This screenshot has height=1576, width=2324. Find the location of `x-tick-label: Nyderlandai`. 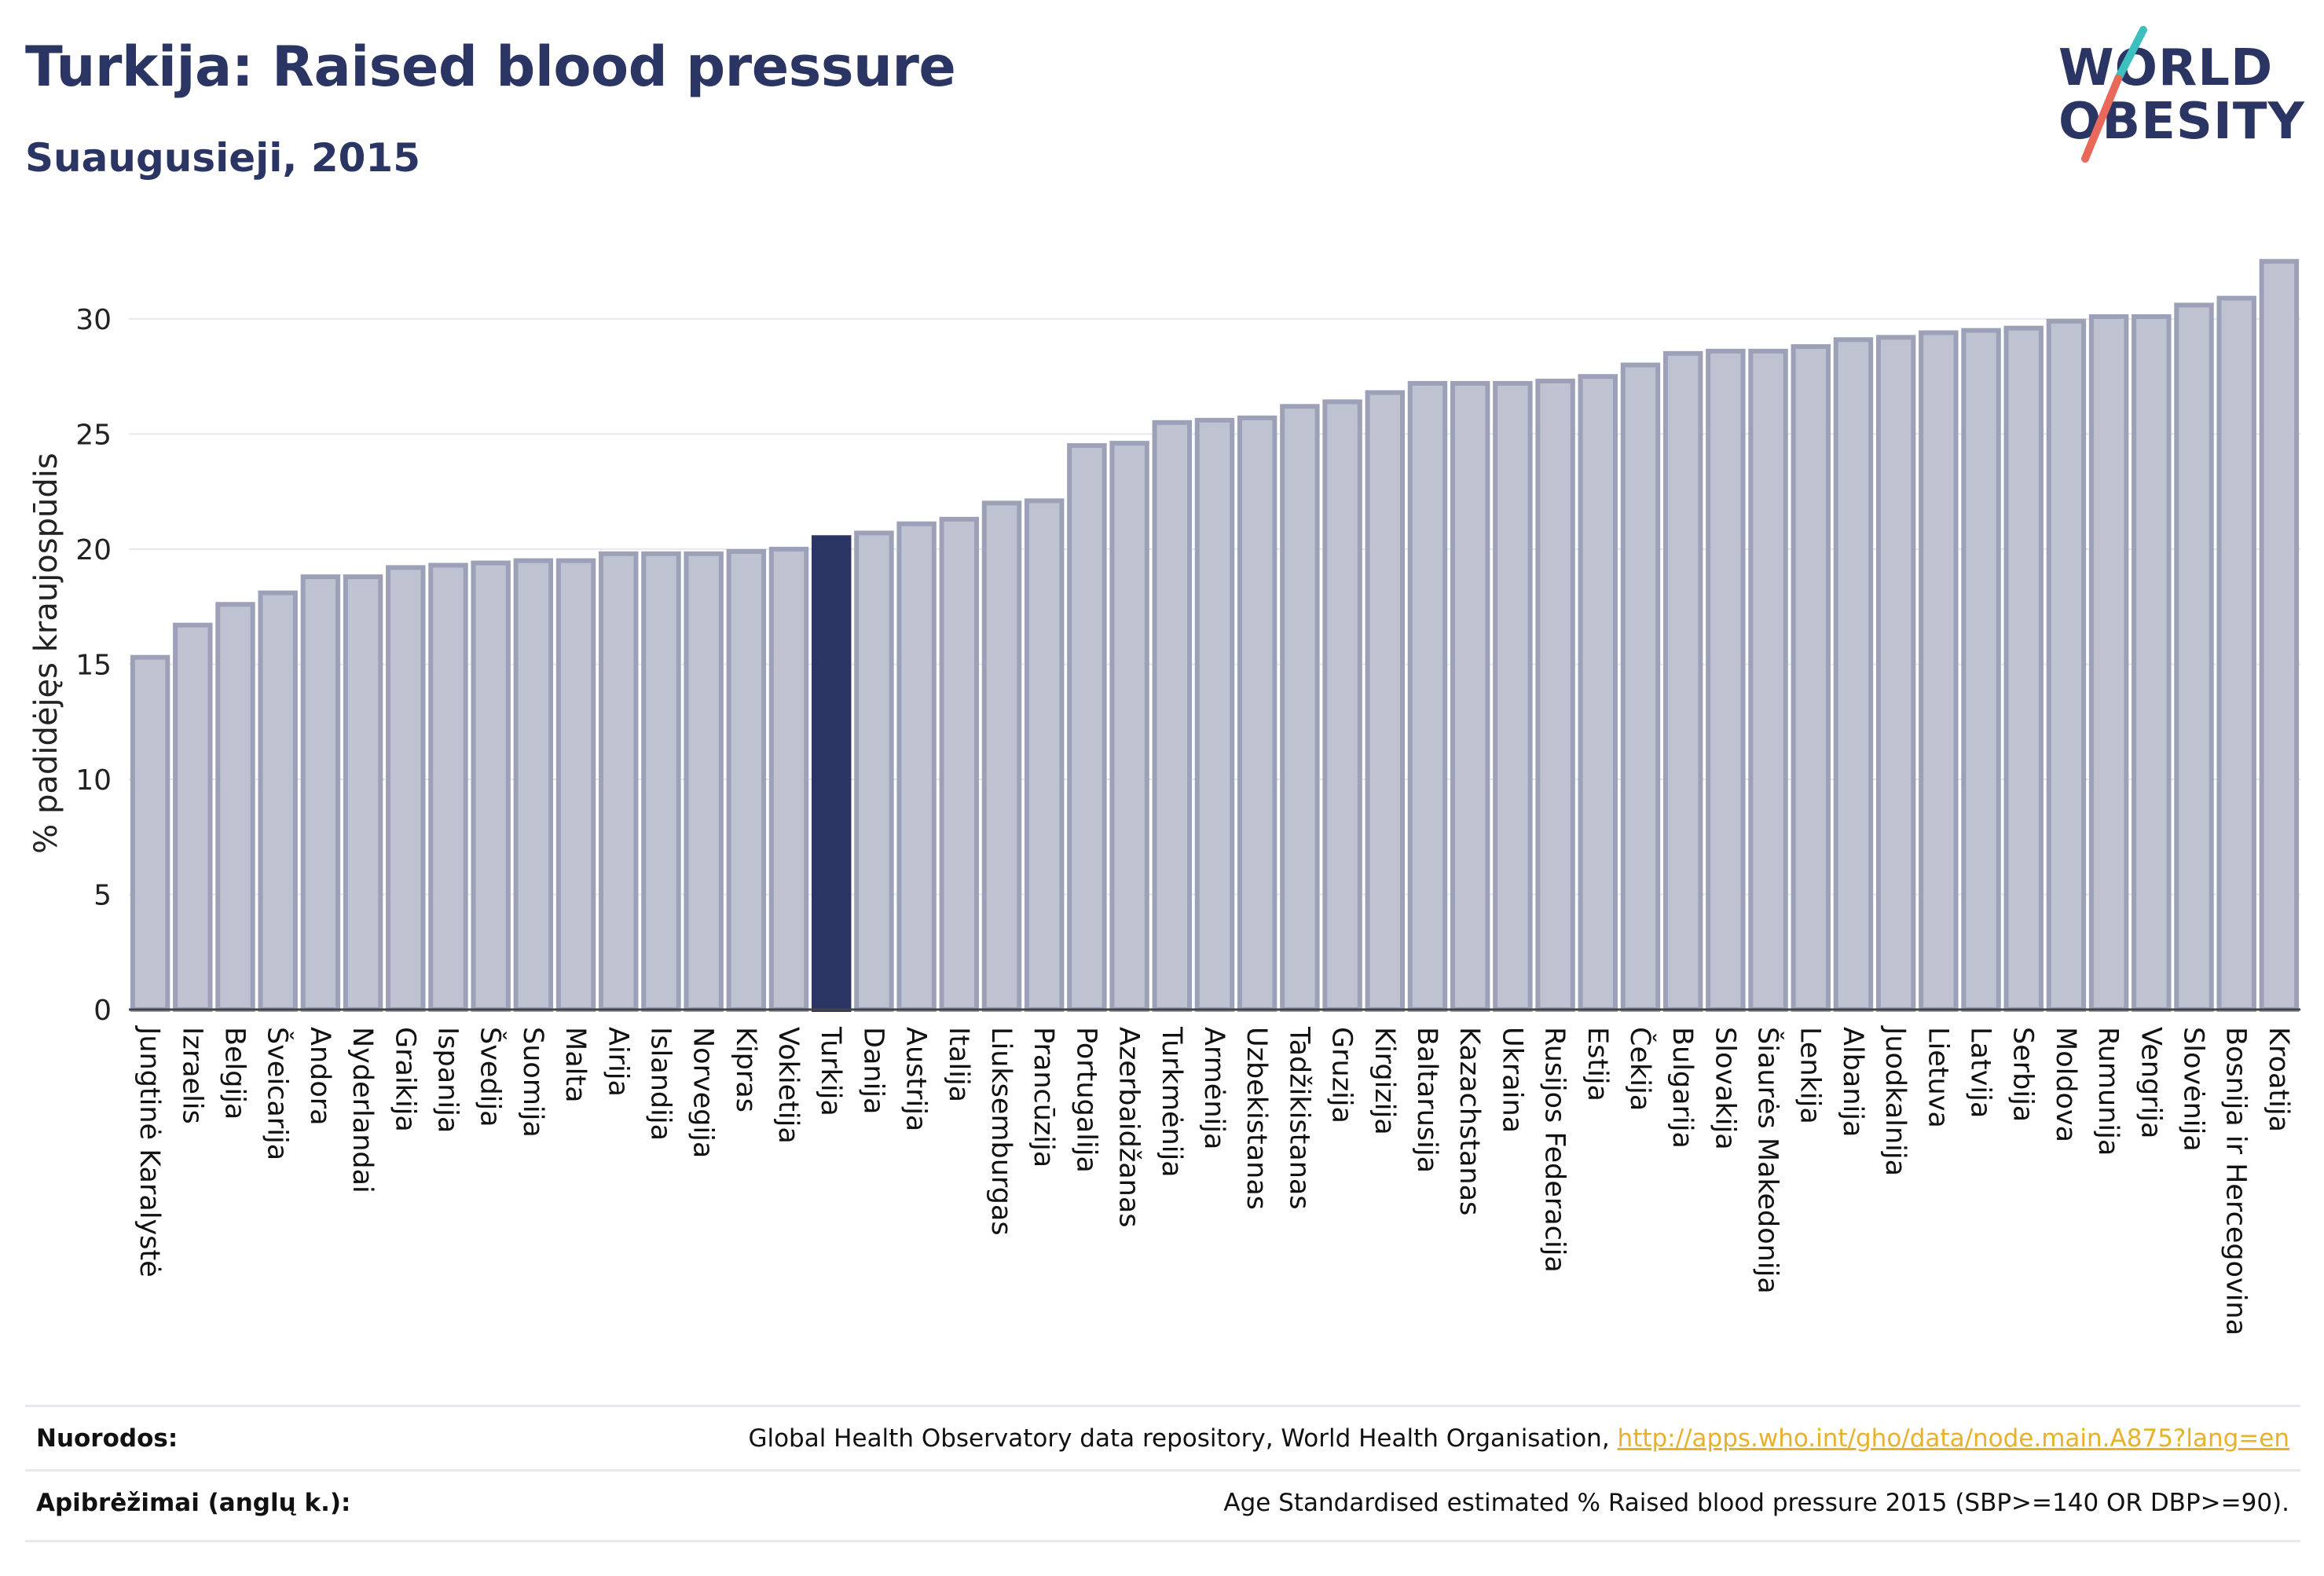

x-tick-label: Nyderlandai is located at coordinates (362, 1110).